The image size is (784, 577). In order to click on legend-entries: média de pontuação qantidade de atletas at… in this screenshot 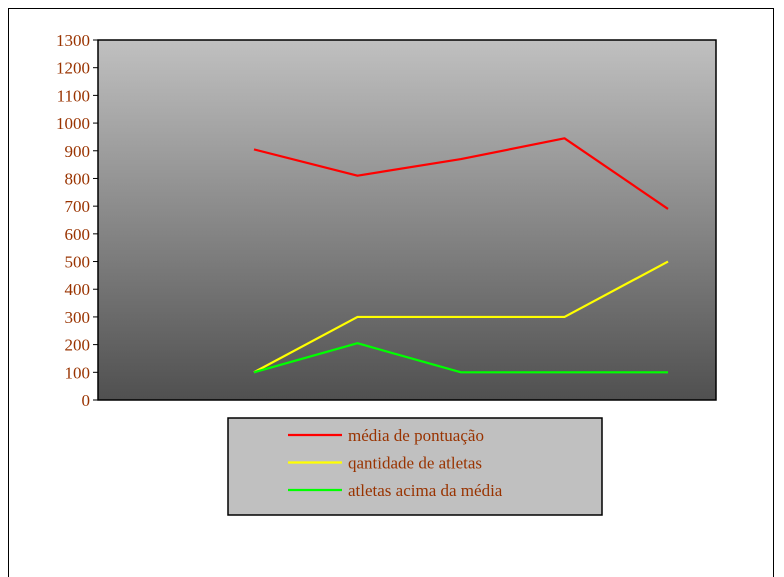, I will do `click(395, 463)`.